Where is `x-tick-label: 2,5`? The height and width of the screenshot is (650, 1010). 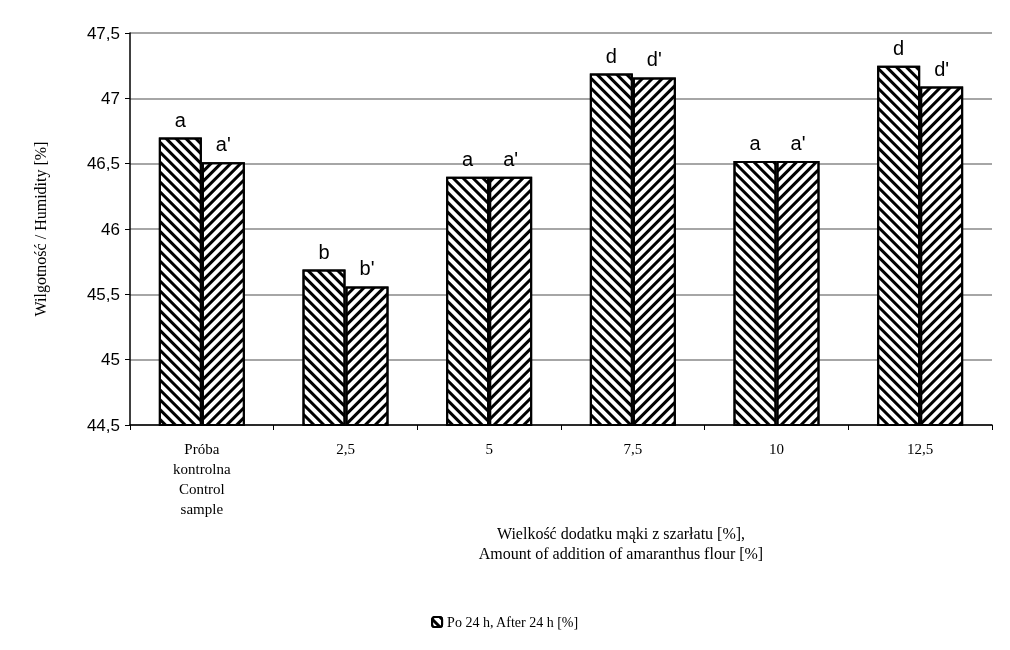
x-tick-label: 2,5 is located at coordinates (345, 449).